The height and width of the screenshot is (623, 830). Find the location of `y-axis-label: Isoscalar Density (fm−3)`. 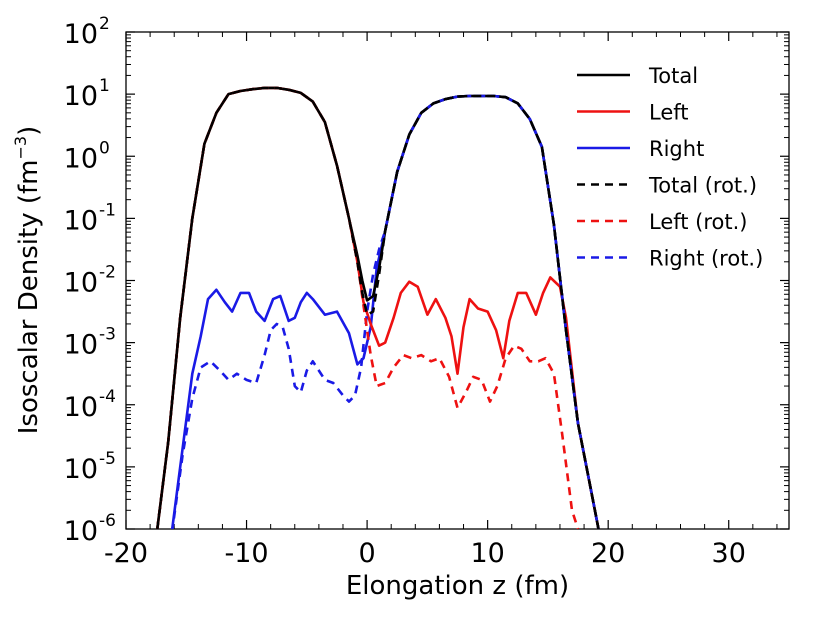

y-axis-label: Isoscalar Density (fm−3) is located at coordinates (27, 280).